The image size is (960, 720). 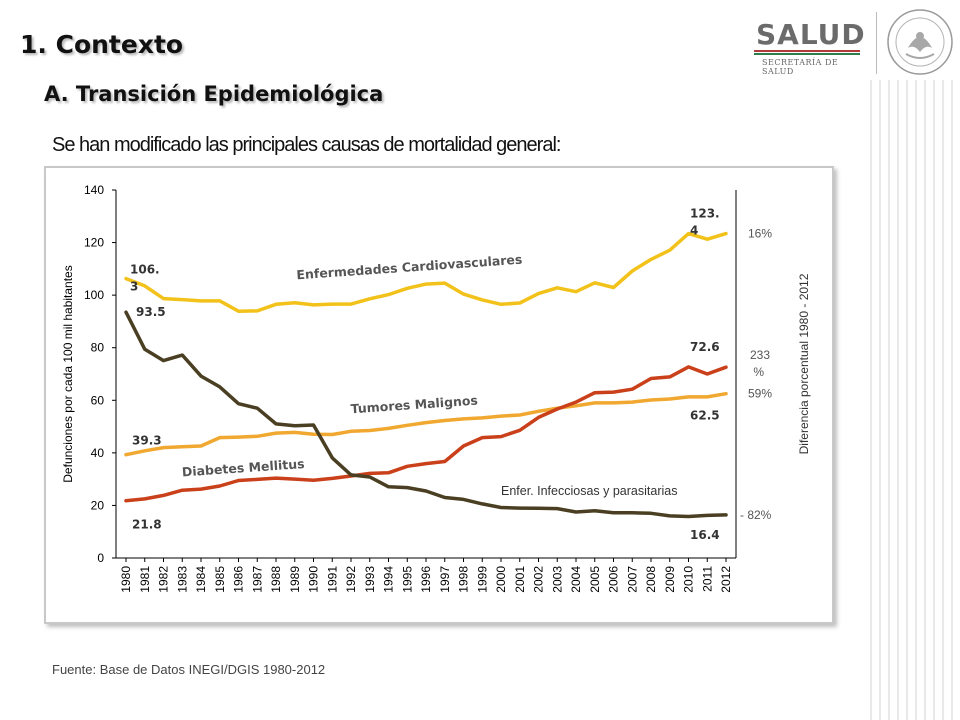 What do you see at coordinates (632, 579) in the screenshot?
I see `x-tick-label: 2007` at bounding box center [632, 579].